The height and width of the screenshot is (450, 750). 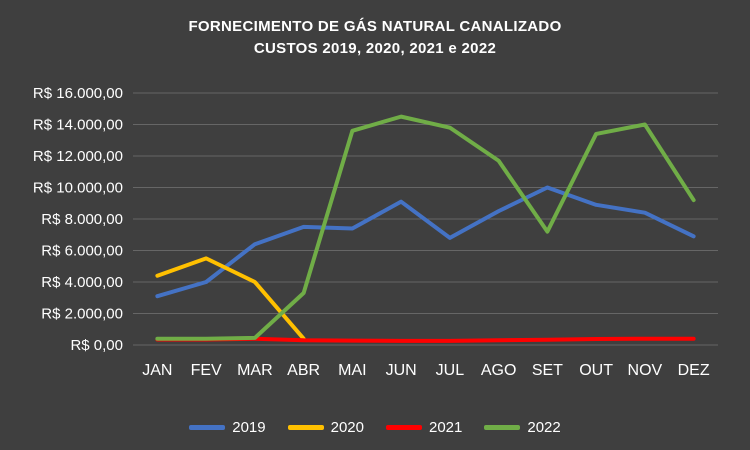 What do you see at coordinates (249, 427) in the screenshot?
I see `legend-label-2019: 2019` at bounding box center [249, 427].